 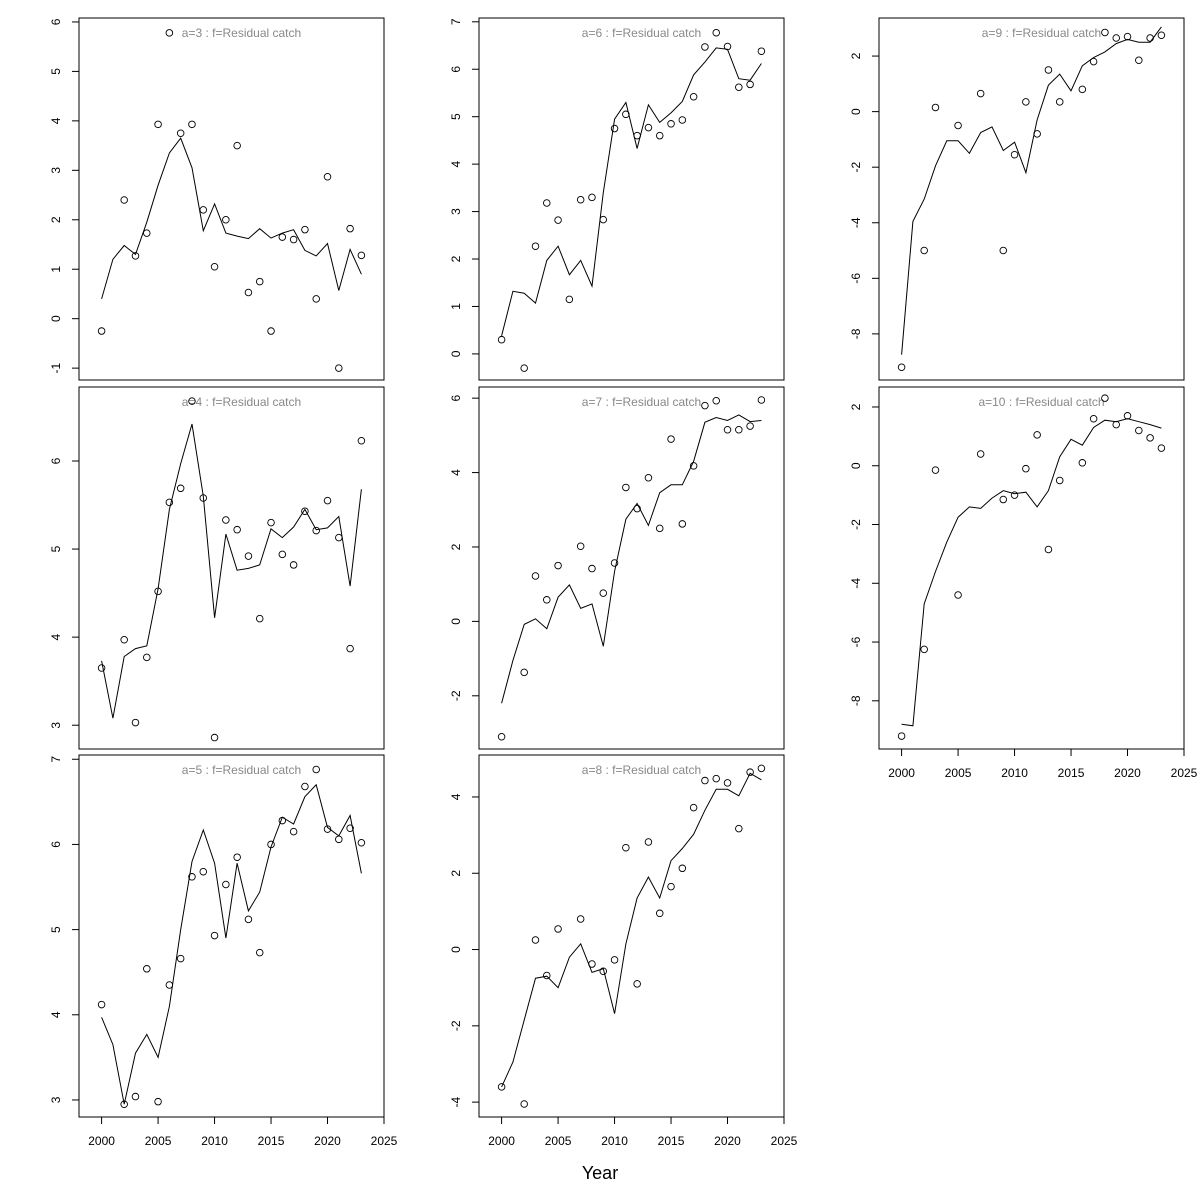 I want to click on panel-title: a=3 : f=Residual catch, so click(x=241, y=33).